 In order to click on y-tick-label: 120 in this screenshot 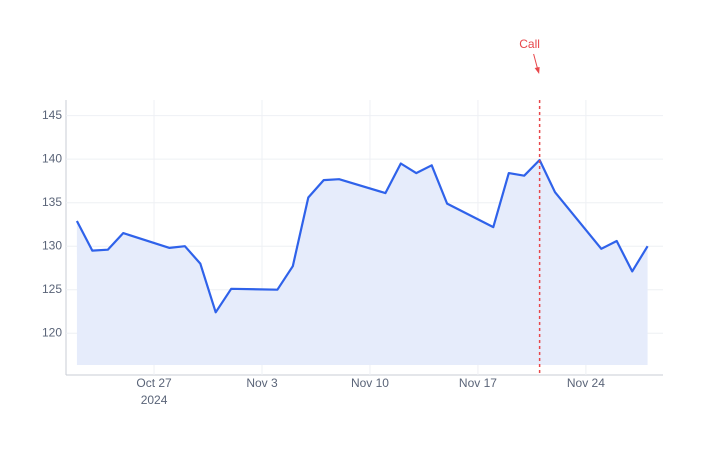, I will do `click(52, 332)`.